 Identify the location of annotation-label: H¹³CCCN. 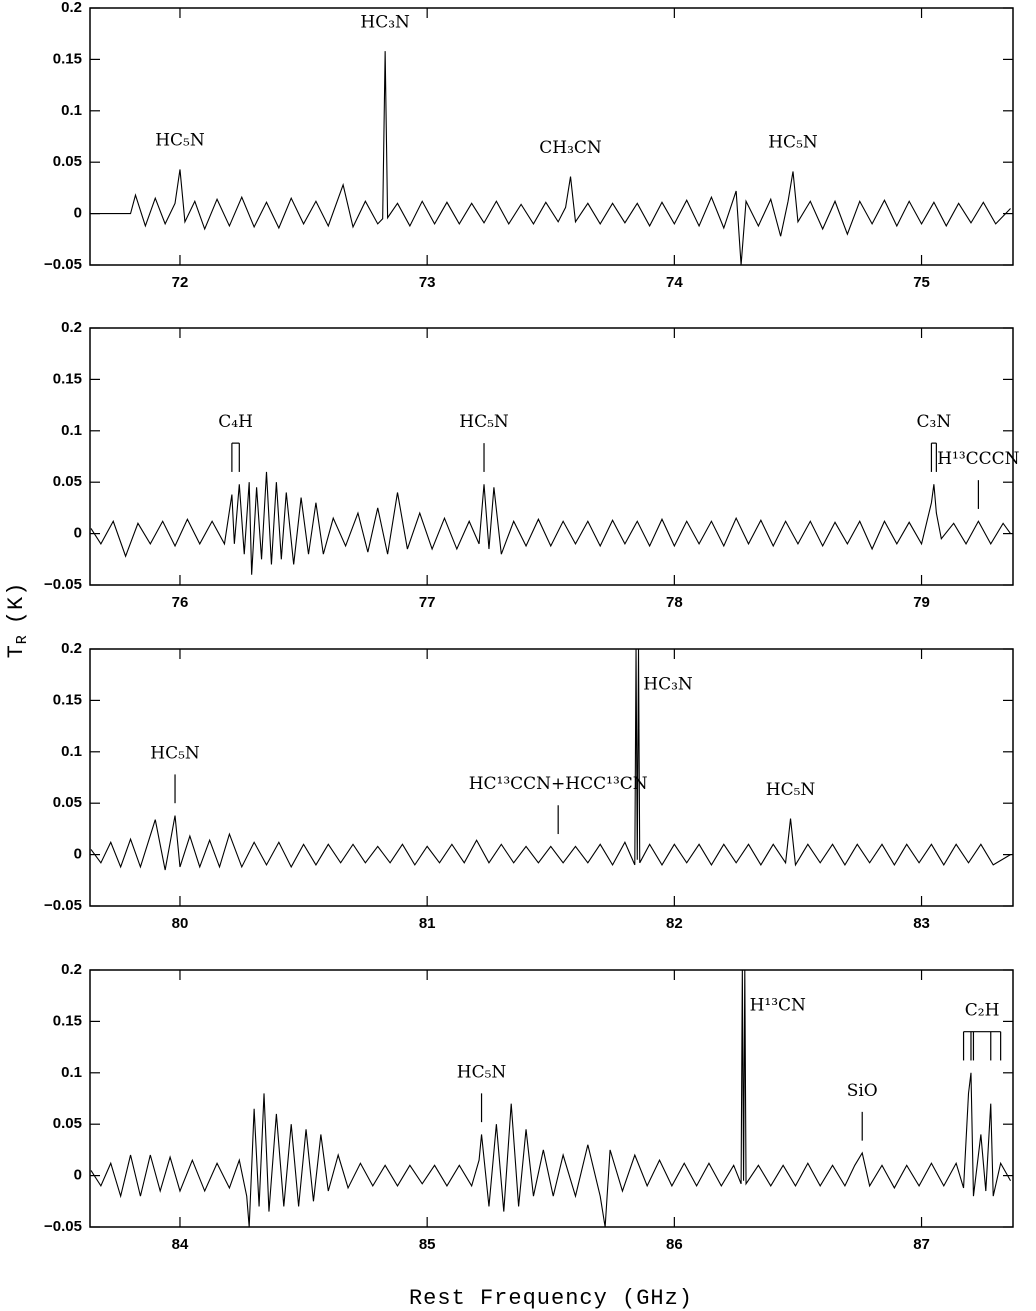
(978, 459).